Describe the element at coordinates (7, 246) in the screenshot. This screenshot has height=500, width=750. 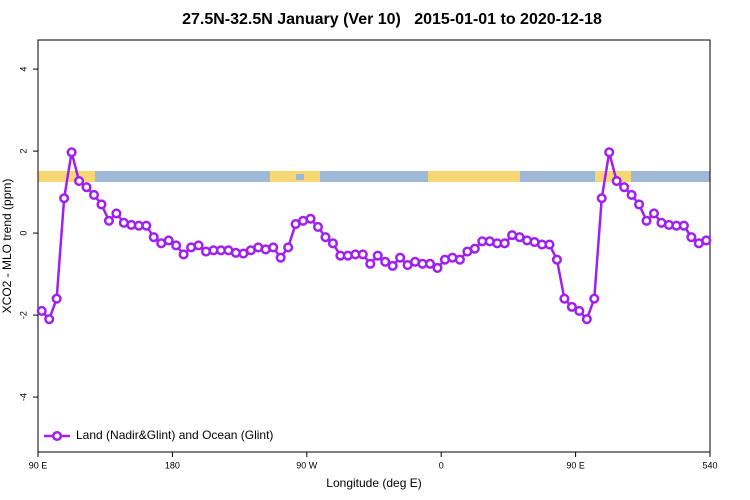
I see `y-axis-label: XCO2 - MLO trend (ppm)` at that location.